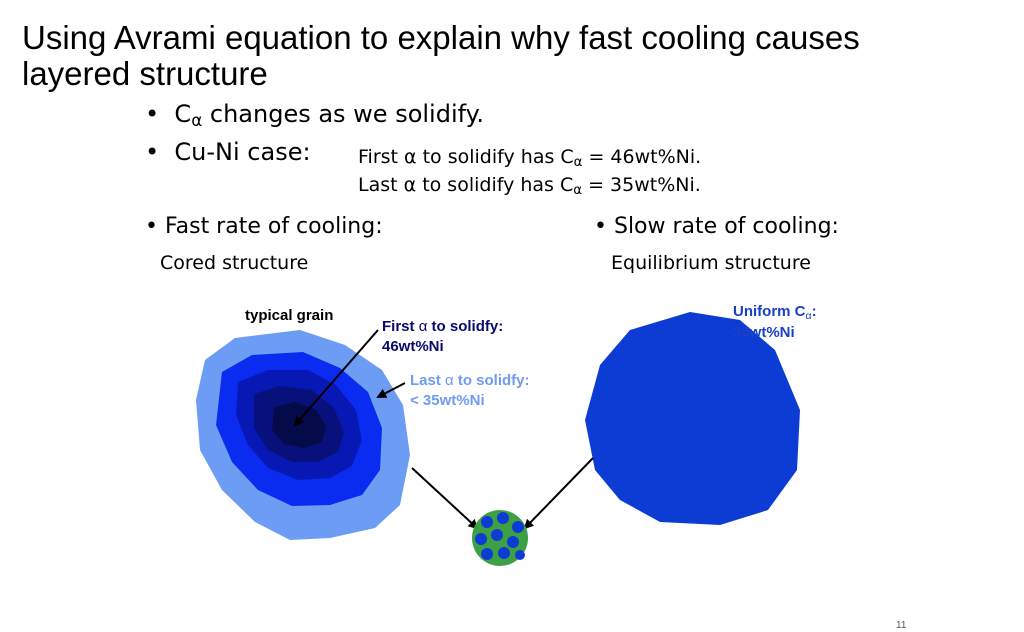 The width and height of the screenshot is (1024, 632). What do you see at coordinates (447, 400) in the screenshot?
I see `last-alpha-value: < 35wt%Ni` at bounding box center [447, 400].